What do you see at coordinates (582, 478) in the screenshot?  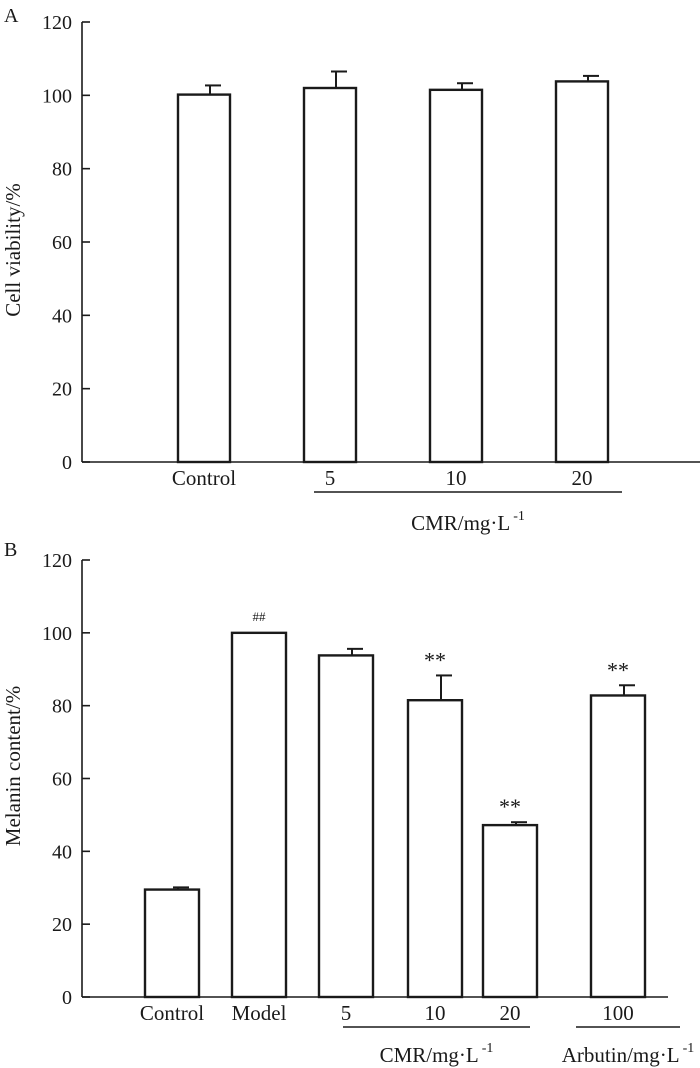 I see `panel-a-category-label: 20` at bounding box center [582, 478].